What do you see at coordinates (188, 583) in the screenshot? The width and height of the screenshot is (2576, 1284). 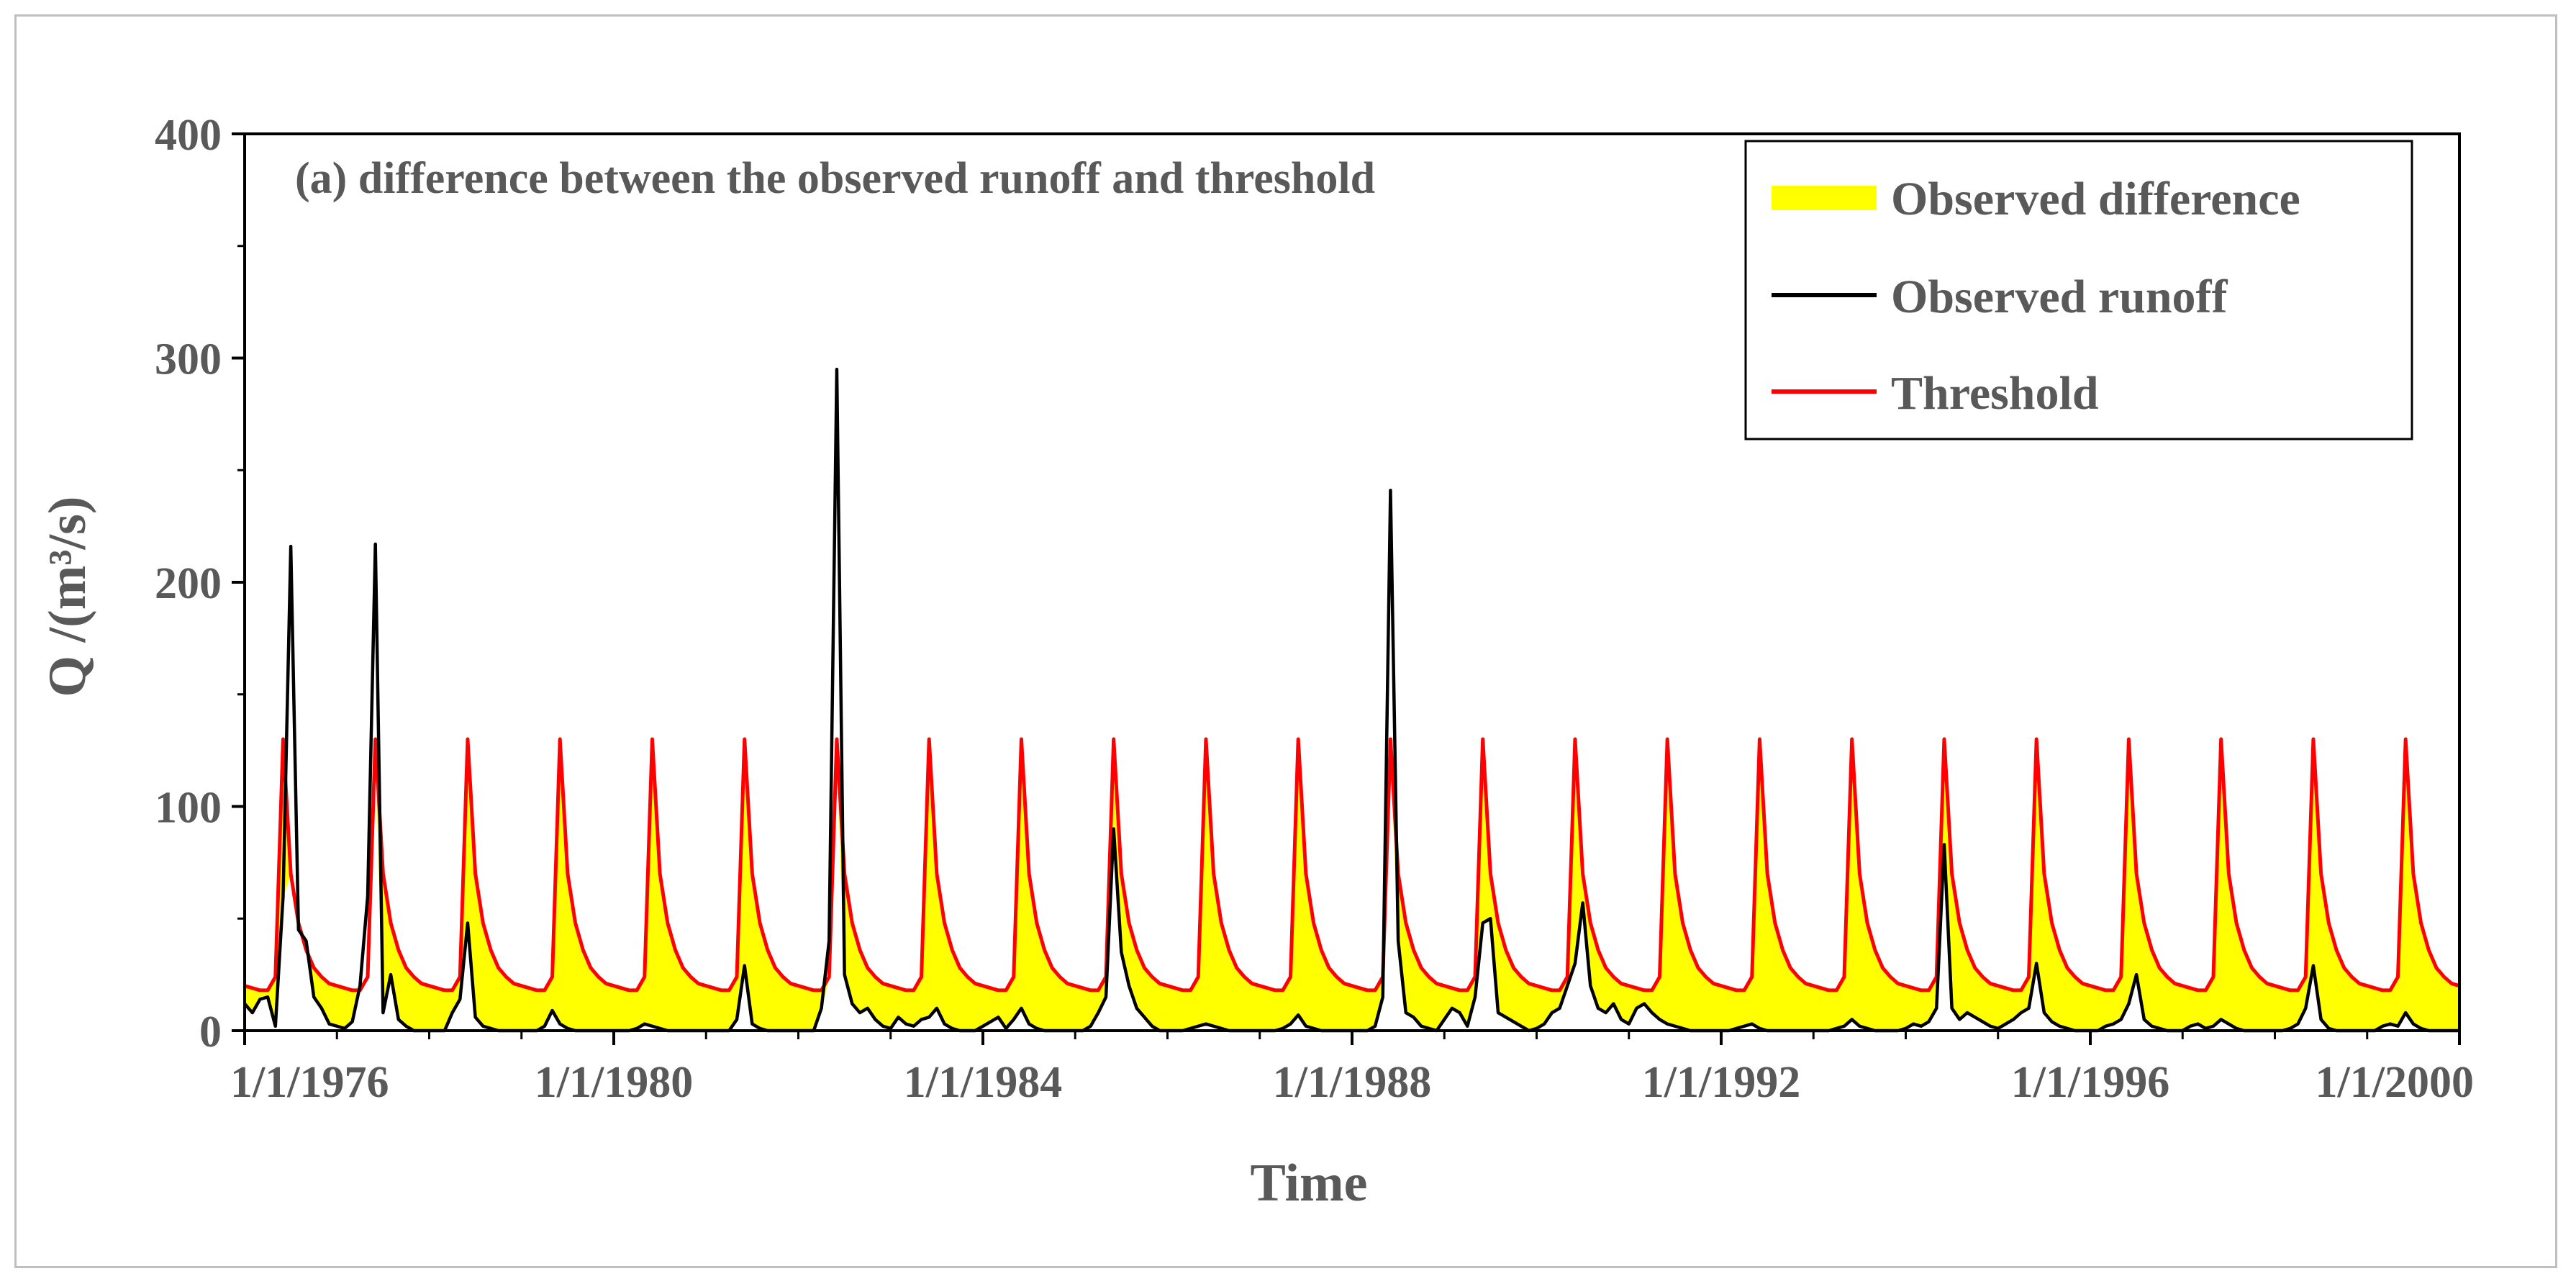 I see `y-tick-label: 200` at bounding box center [188, 583].